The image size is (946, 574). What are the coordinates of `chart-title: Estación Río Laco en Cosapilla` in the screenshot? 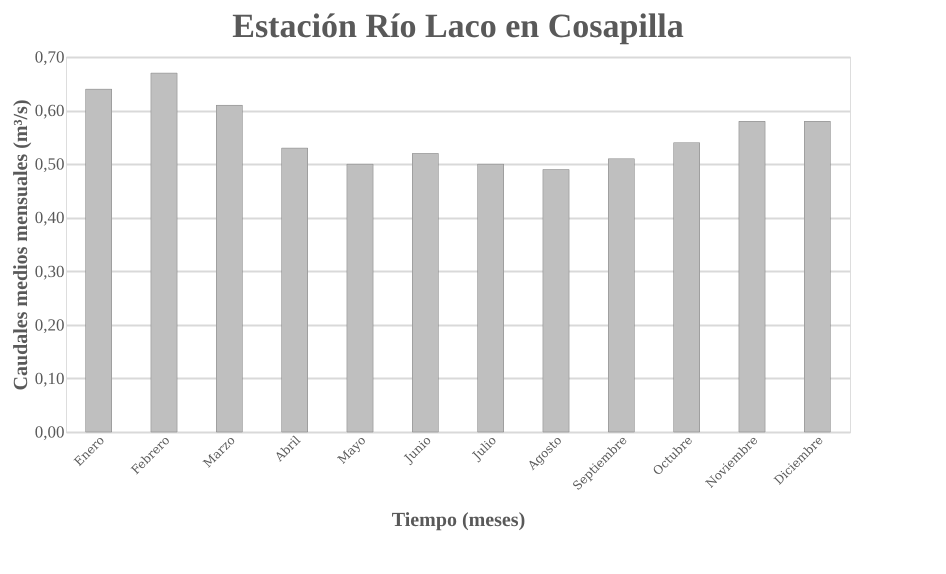 It's located at (458, 26).